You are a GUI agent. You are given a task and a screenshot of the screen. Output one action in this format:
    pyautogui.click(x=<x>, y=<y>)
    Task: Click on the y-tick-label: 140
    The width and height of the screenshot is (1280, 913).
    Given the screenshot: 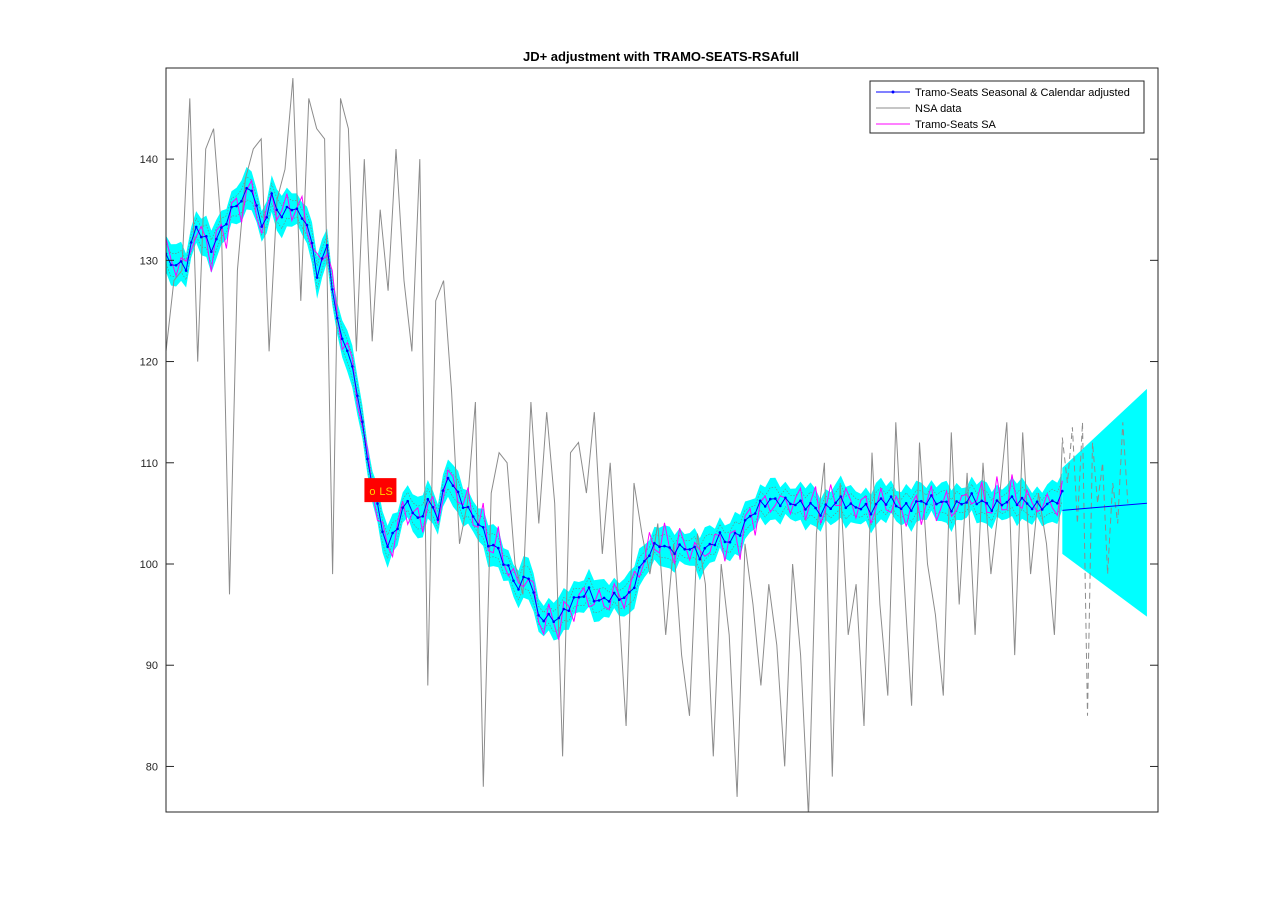 What is the action you would take?
    pyautogui.click(x=149, y=160)
    